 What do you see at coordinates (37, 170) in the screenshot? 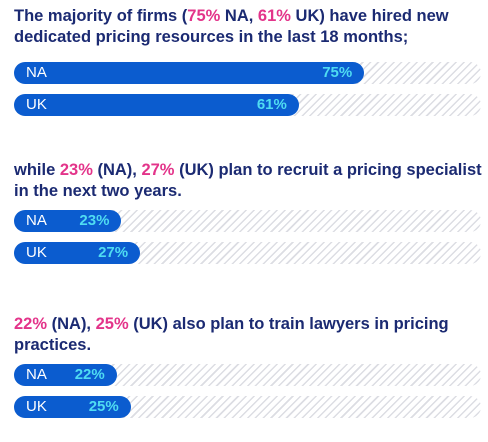
I see `heading-text-pre: while` at bounding box center [37, 170].